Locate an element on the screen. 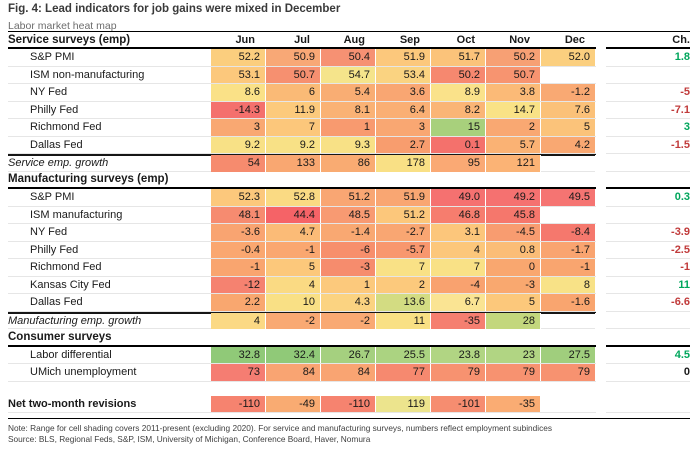 This screenshot has width=693, height=449. heat-cell: -2.7 is located at coordinates (403, 232).